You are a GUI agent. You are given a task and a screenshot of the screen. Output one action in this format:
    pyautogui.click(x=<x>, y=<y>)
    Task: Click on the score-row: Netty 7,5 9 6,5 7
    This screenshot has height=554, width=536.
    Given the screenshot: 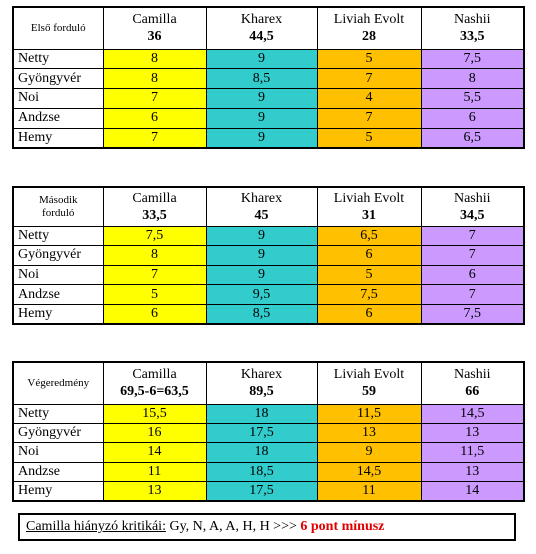 What is the action you would take?
    pyautogui.click(x=268, y=236)
    